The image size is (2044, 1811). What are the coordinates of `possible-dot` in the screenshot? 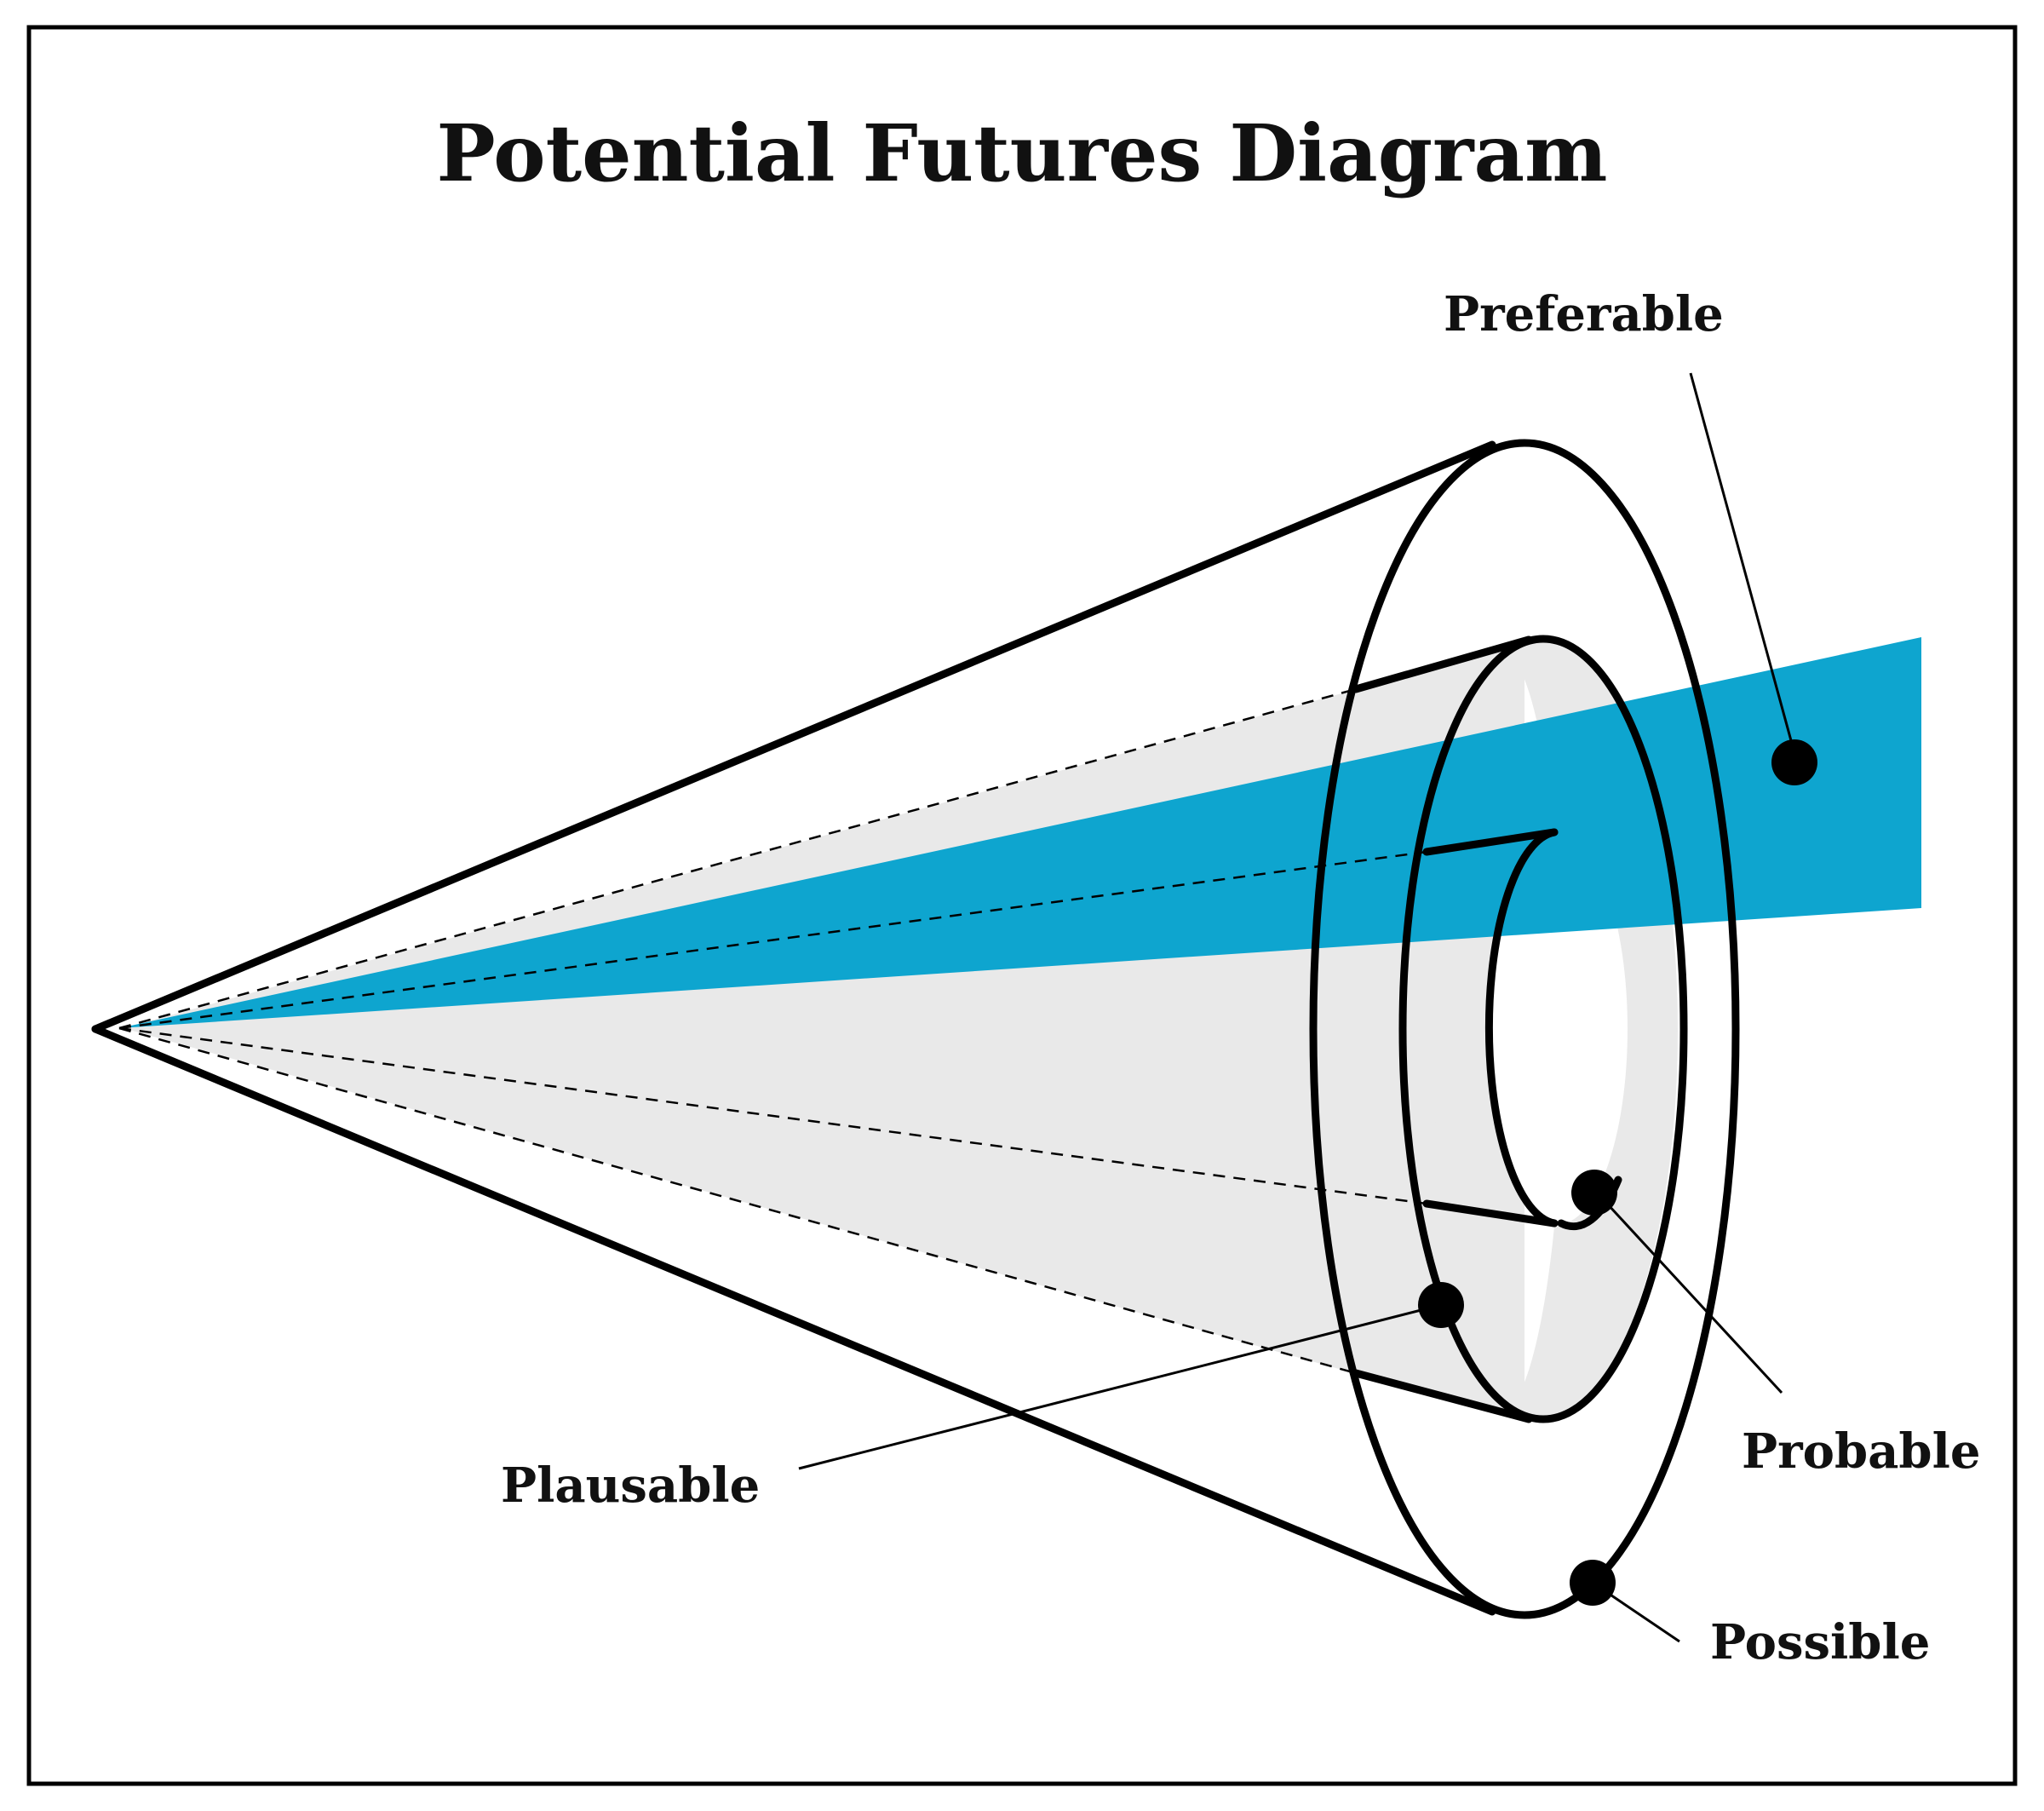 It's located at (1593, 1583).